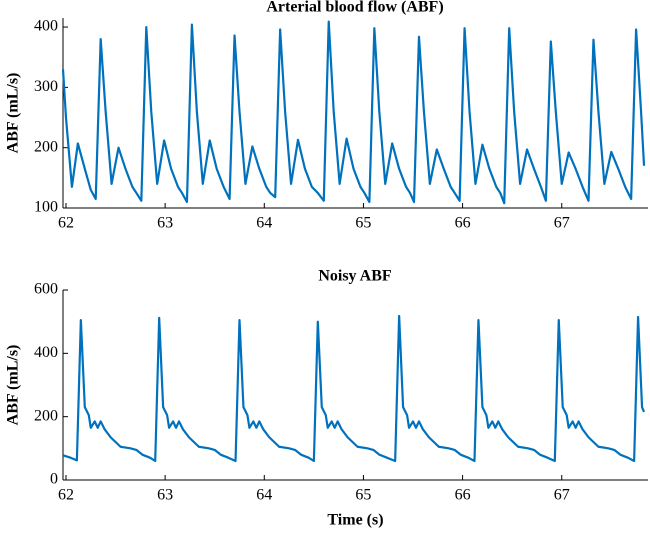  I want to click on y-tick-label: 300, so click(46, 86).